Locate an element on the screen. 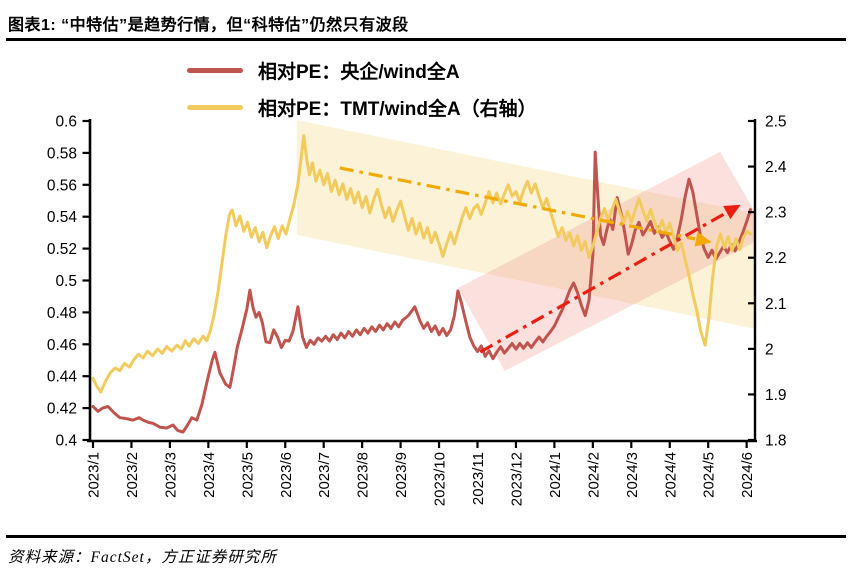 The image size is (851, 574). legend-item-soe: 相对PE：央企/wind全A is located at coordinates (362, 70).